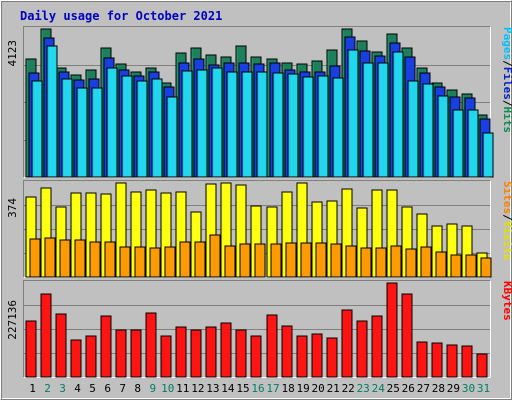 Image resolution: width=512 pixels, height=400 pixels. What do you see at coordinates (212, 388) in the screenshot?
I see `x-tick-label: 13` at bounding box center [212, 388].